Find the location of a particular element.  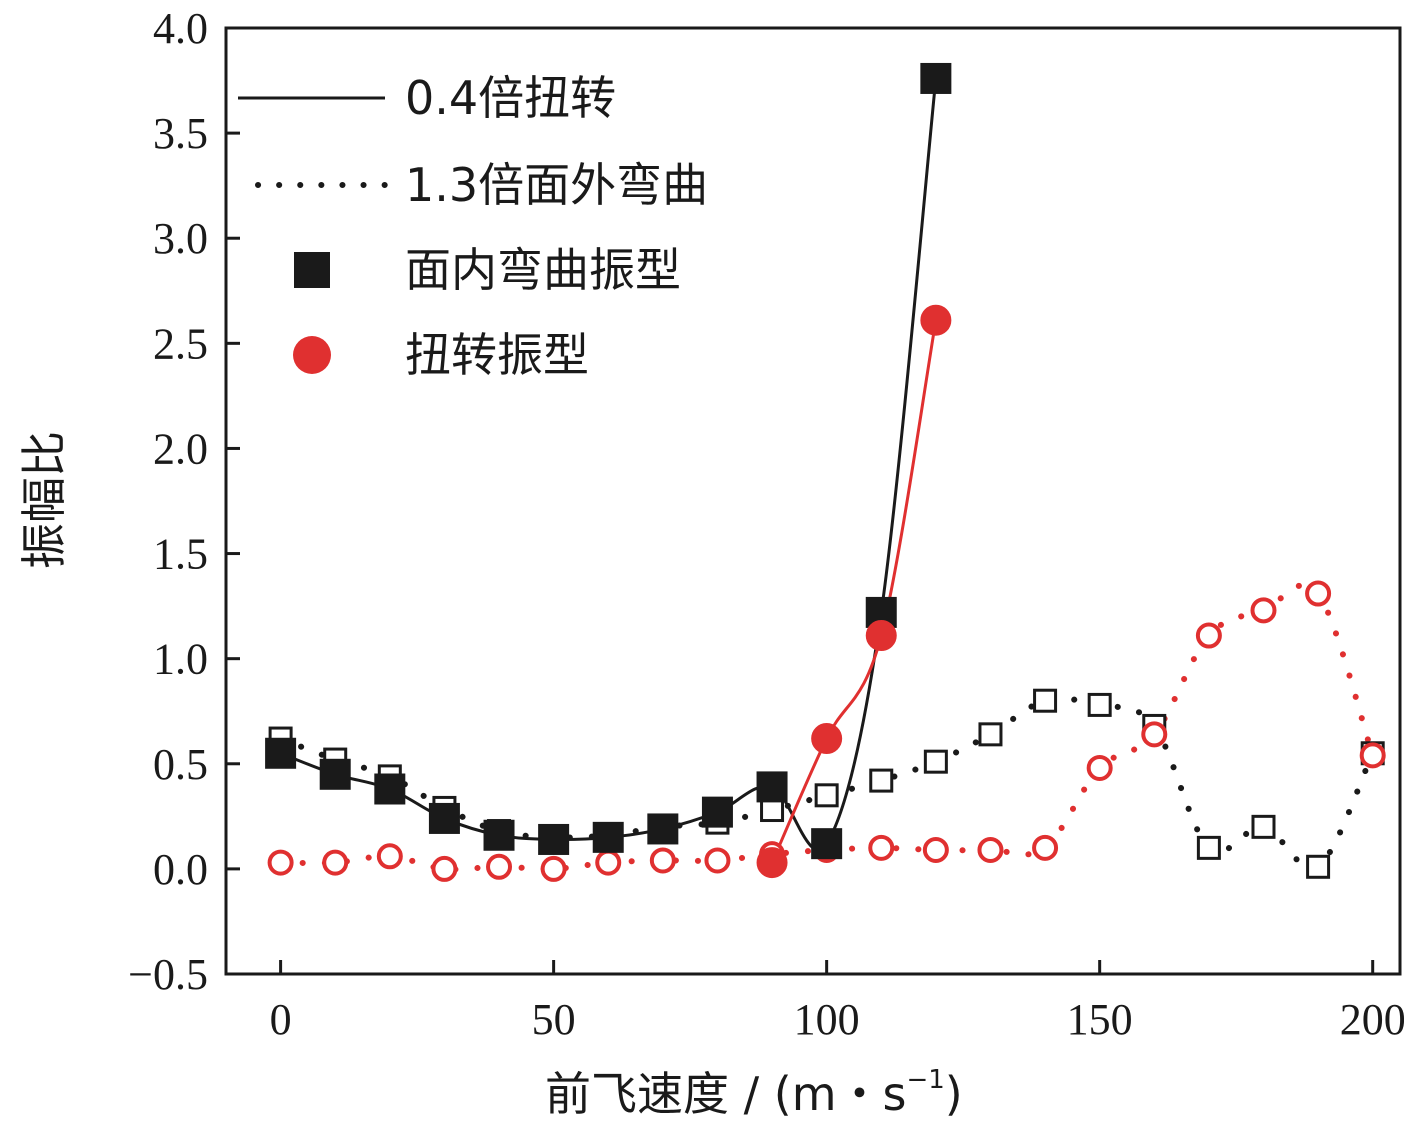

y-tick-label: 1.5 is located at coordinates (180, 554).